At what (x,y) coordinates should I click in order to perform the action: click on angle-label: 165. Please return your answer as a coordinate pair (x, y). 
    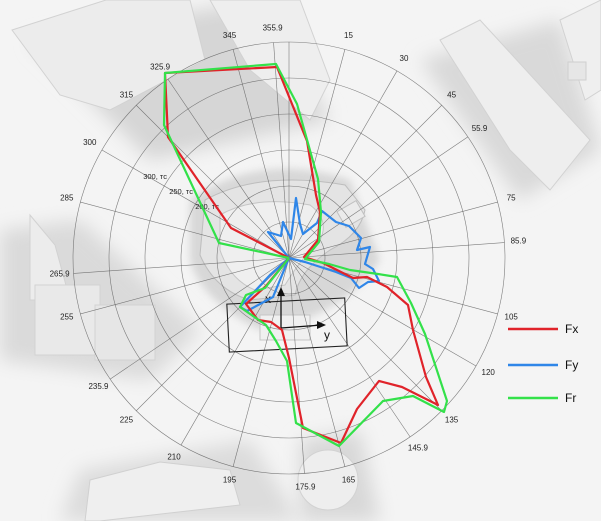
    Looking at the image, I should click on (349, 479).